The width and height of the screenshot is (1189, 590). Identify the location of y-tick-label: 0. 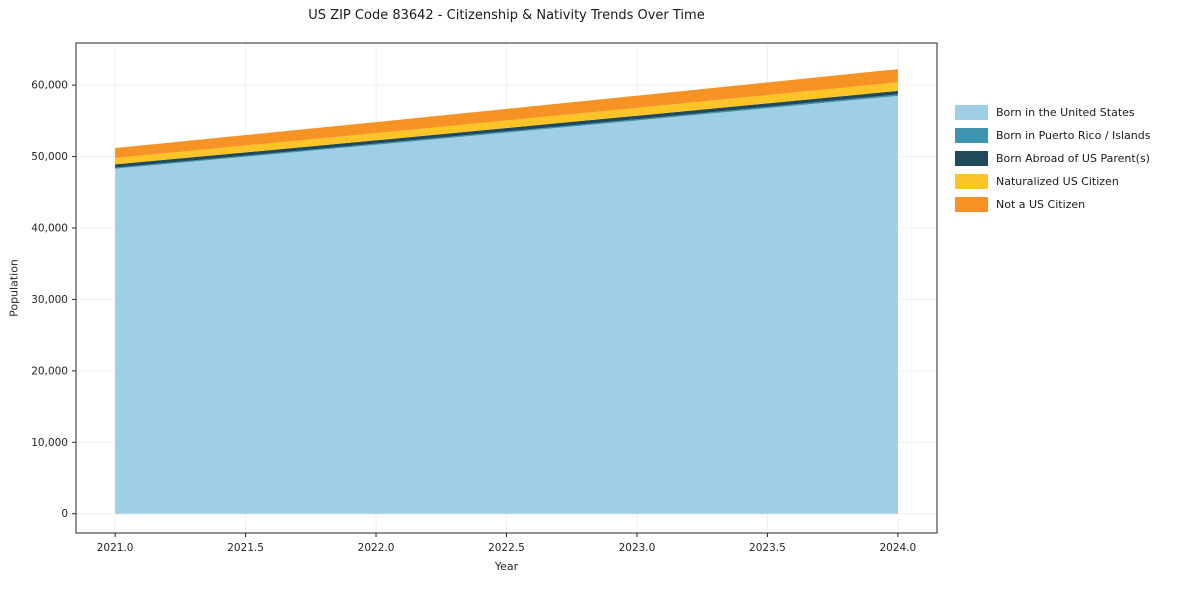
(64, 514).